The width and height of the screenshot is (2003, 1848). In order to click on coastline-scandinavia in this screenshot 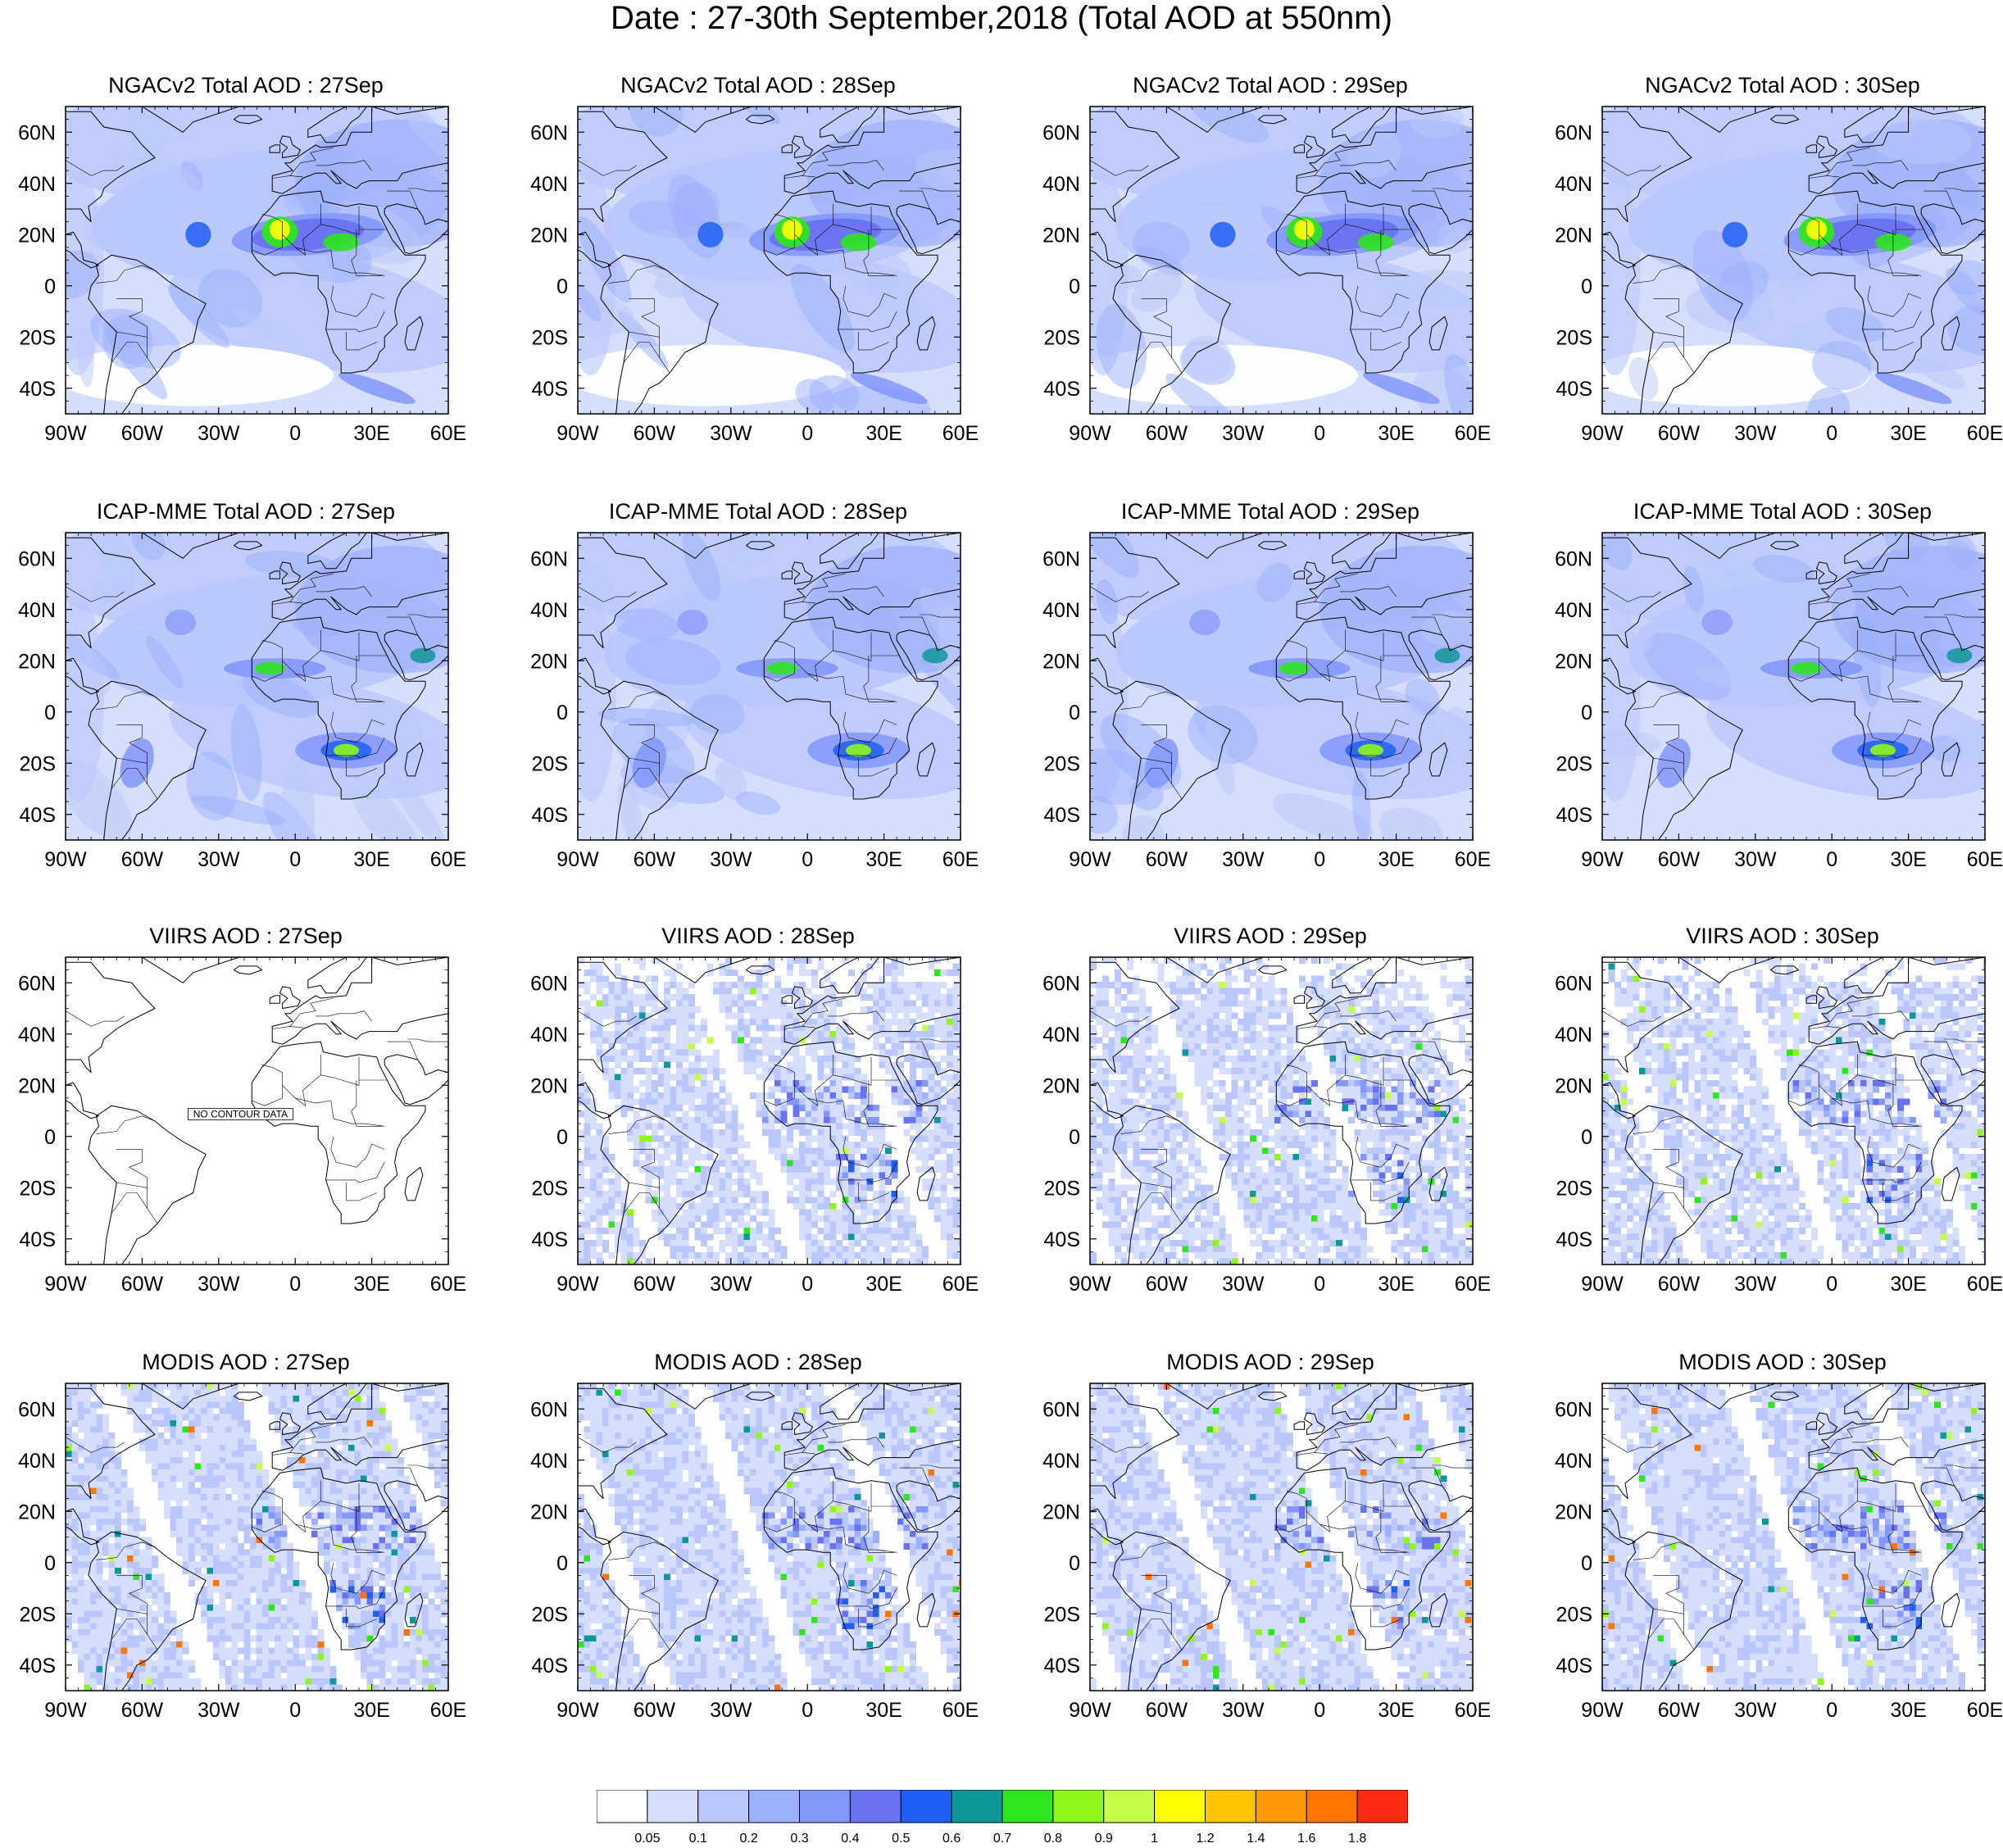, I will do `click(1874, 1401)`.